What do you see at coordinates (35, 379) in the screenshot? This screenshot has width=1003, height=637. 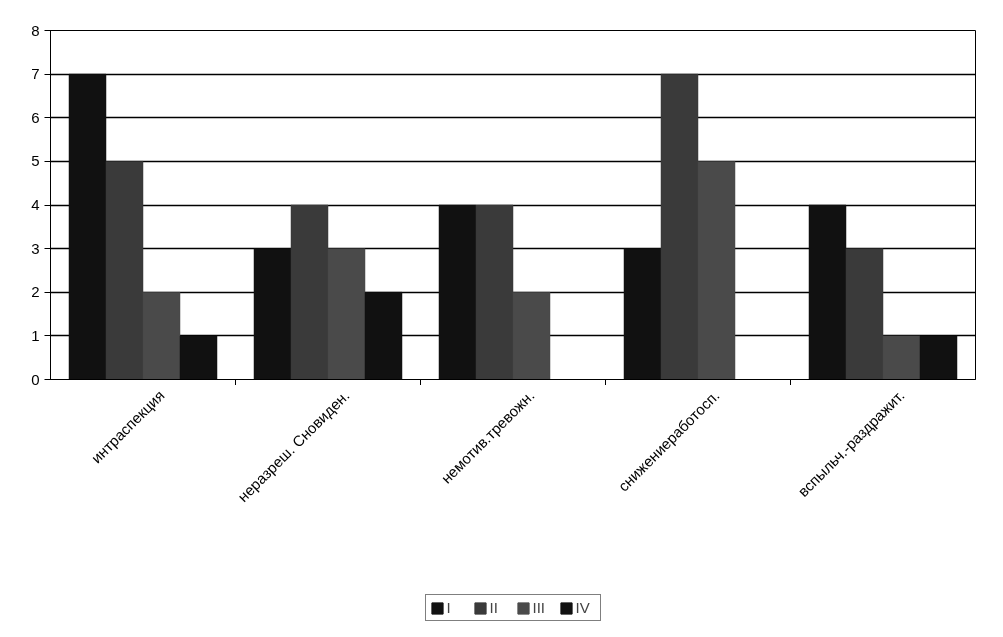 I see `y-tick-label: 0` at bounding box center [35, 379].